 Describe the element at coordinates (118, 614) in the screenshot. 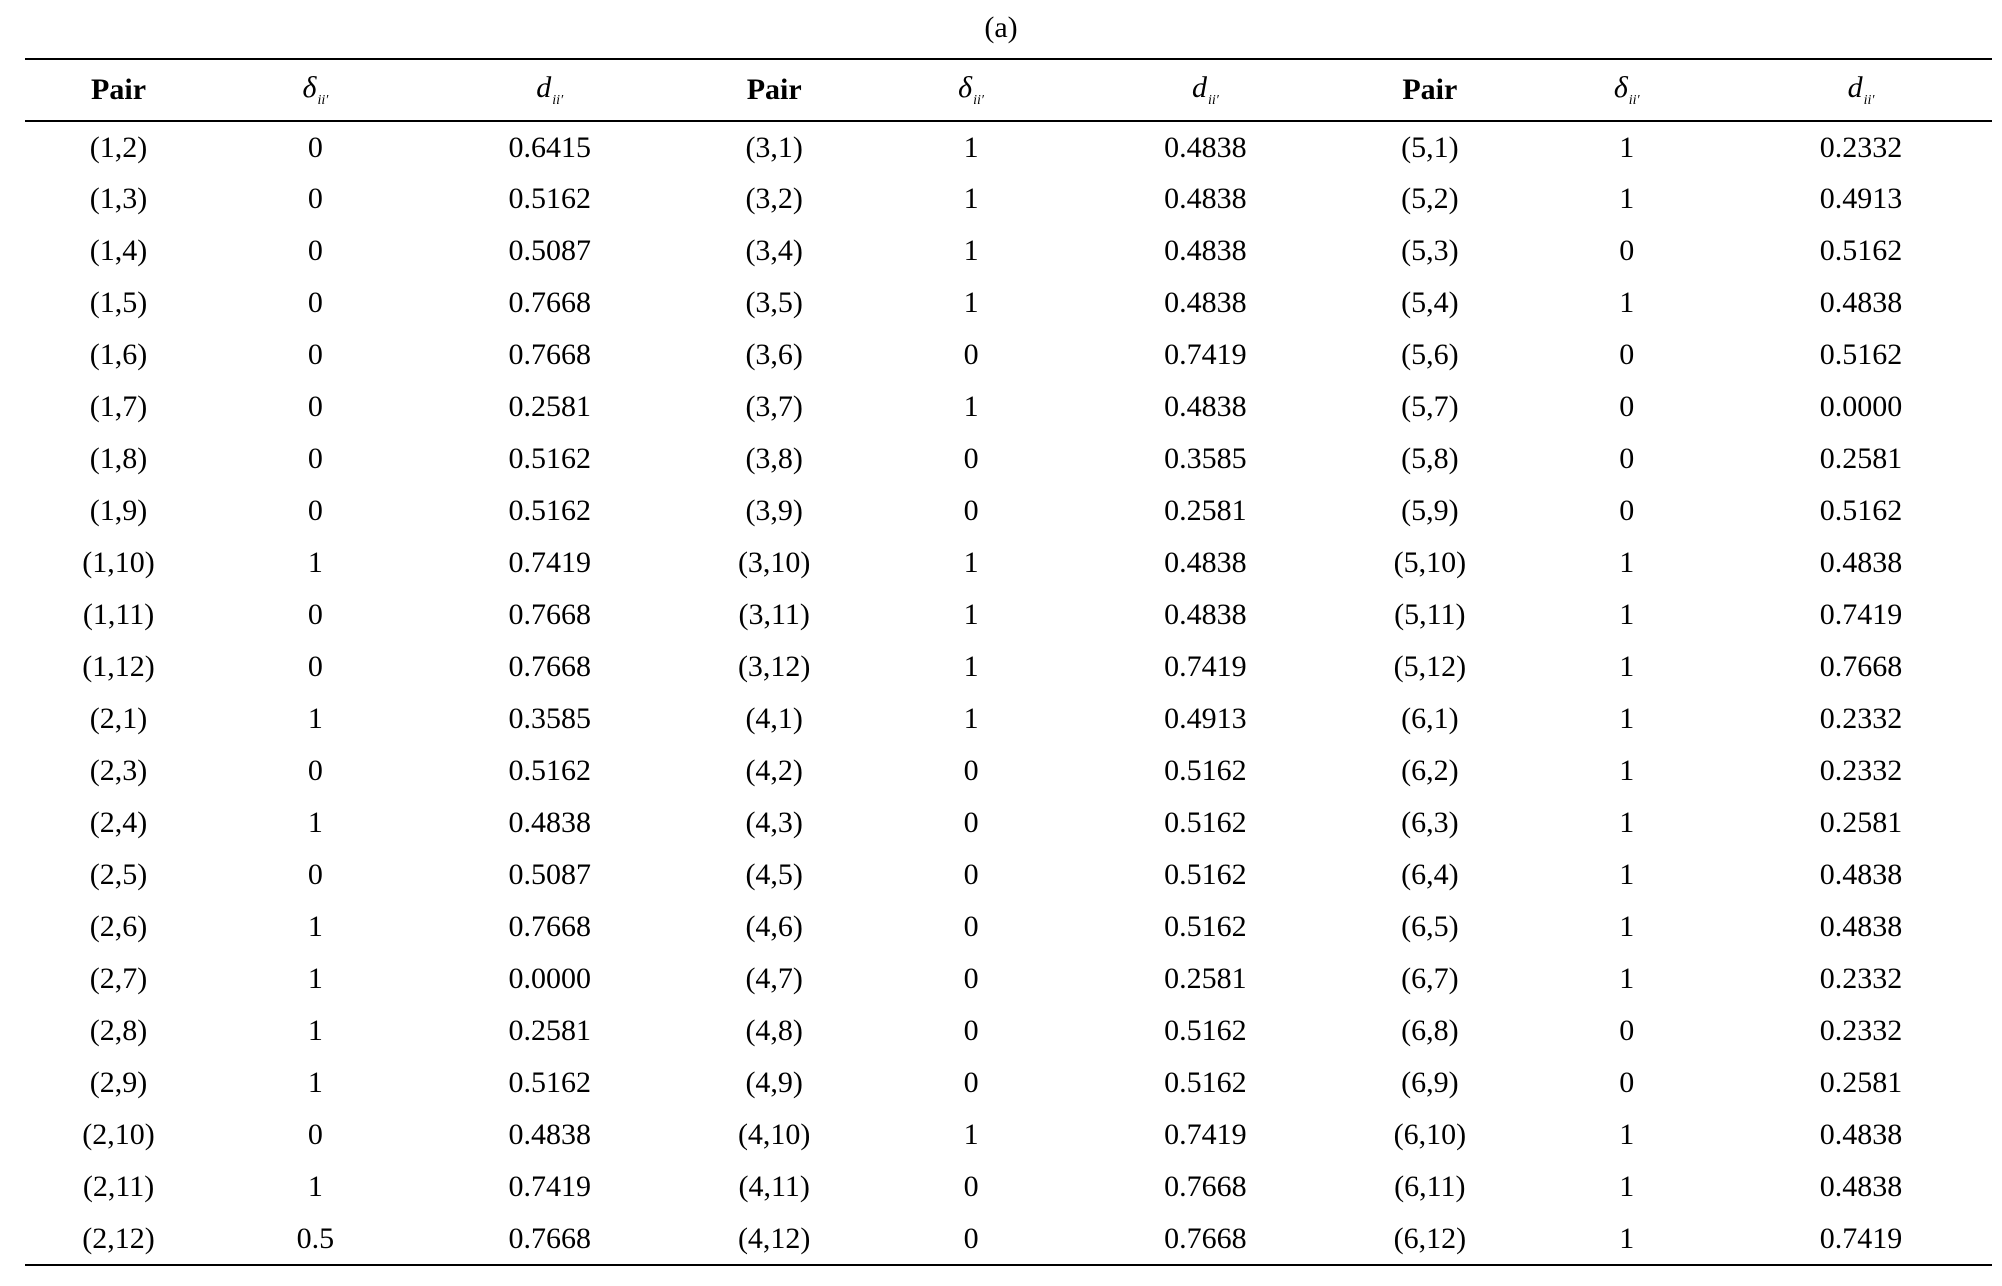

I see `pair-cell: (1,11)` at that location.